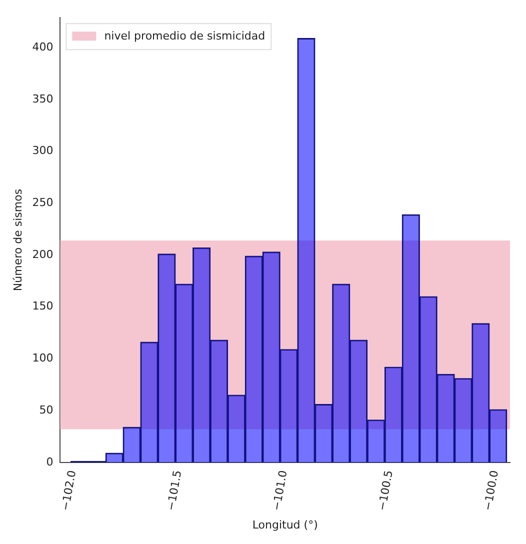 The image size is (526, 544). Describe the element at coordinates (185, 35) in the screenshot. I see `legend-label: nivel promedio de sismicidad` at that location.